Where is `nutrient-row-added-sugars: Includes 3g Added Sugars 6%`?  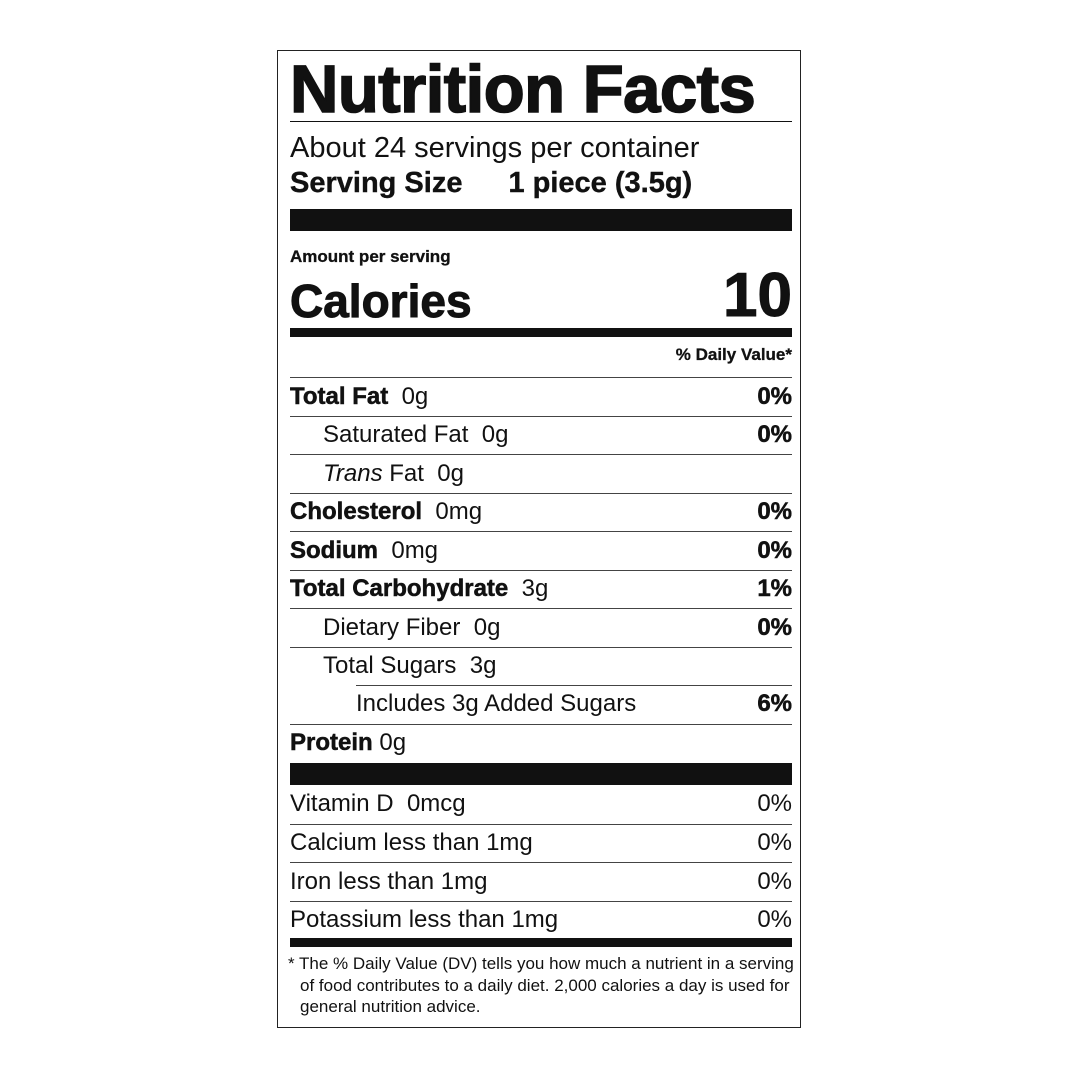 nutrient-row-added-sugars: Includes 3g Added Sugars 6% is located at coordinates (541, 704).